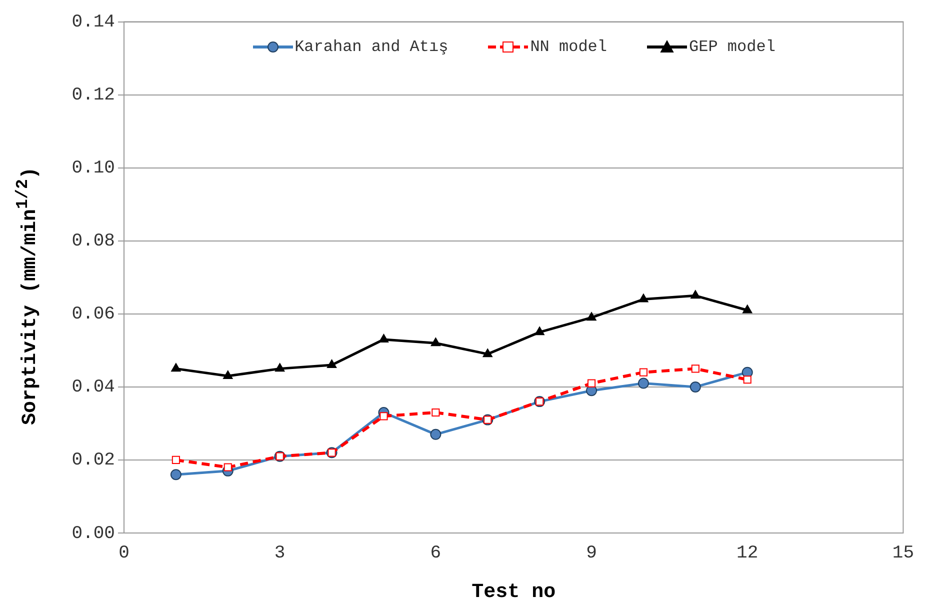 The height and width of the screenshot is (612, 925). I want to click on x-tick-label: 15, so click(903, 554).